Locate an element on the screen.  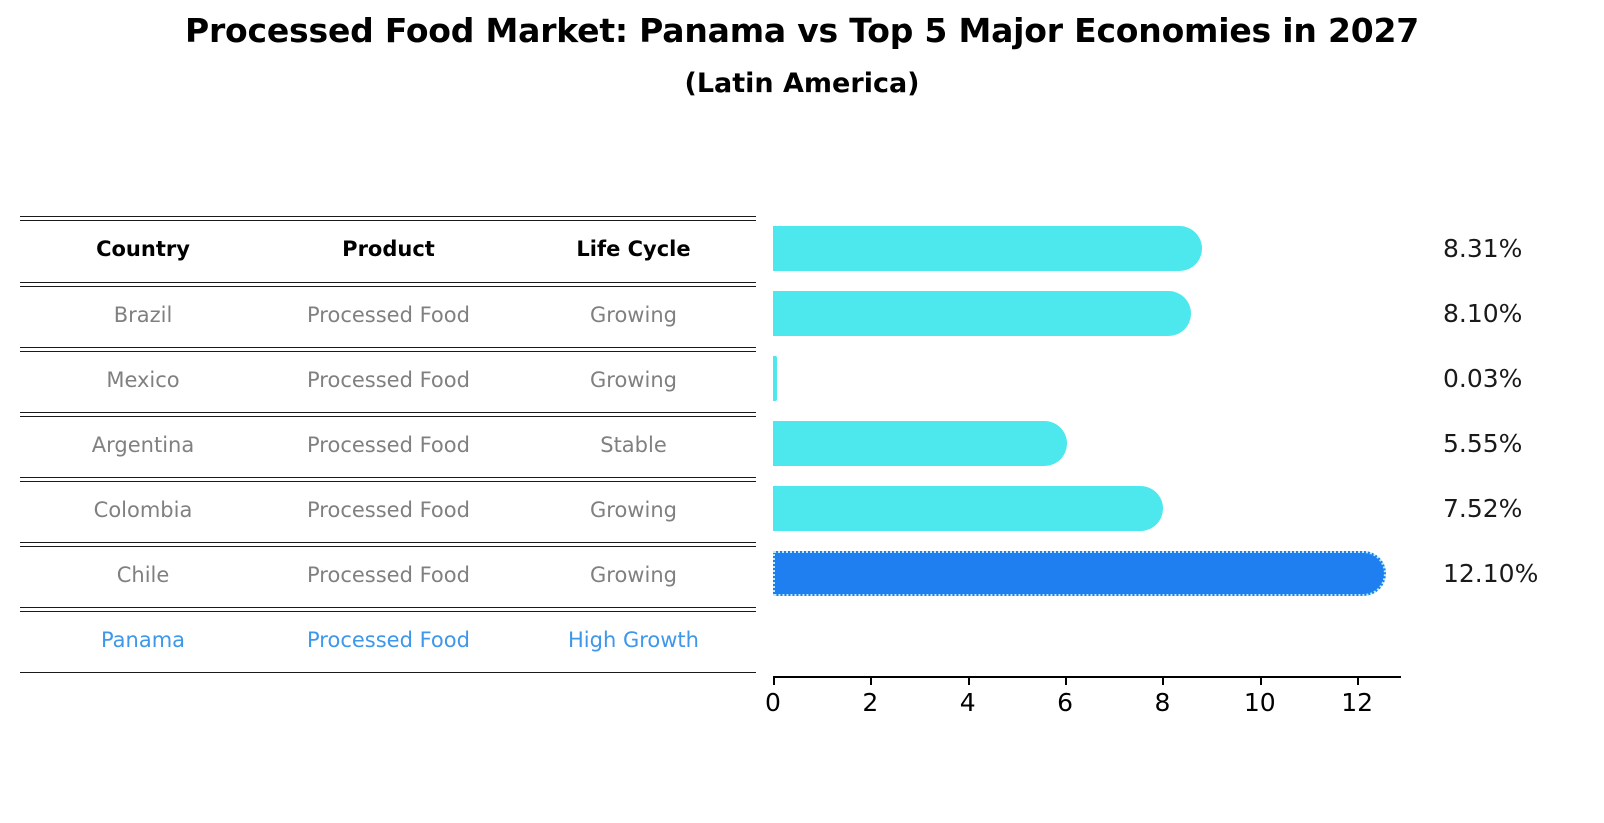
table-row: Argentina Processed Food Stable is located at coordinates (388, 444).